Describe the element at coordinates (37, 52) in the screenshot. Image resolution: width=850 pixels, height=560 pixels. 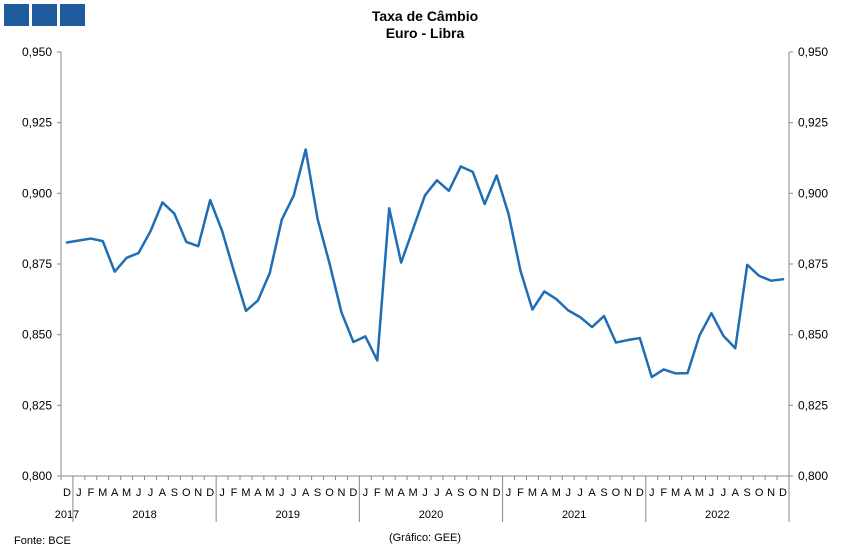
I see `y-tick-label-left: 0,950` at that location.